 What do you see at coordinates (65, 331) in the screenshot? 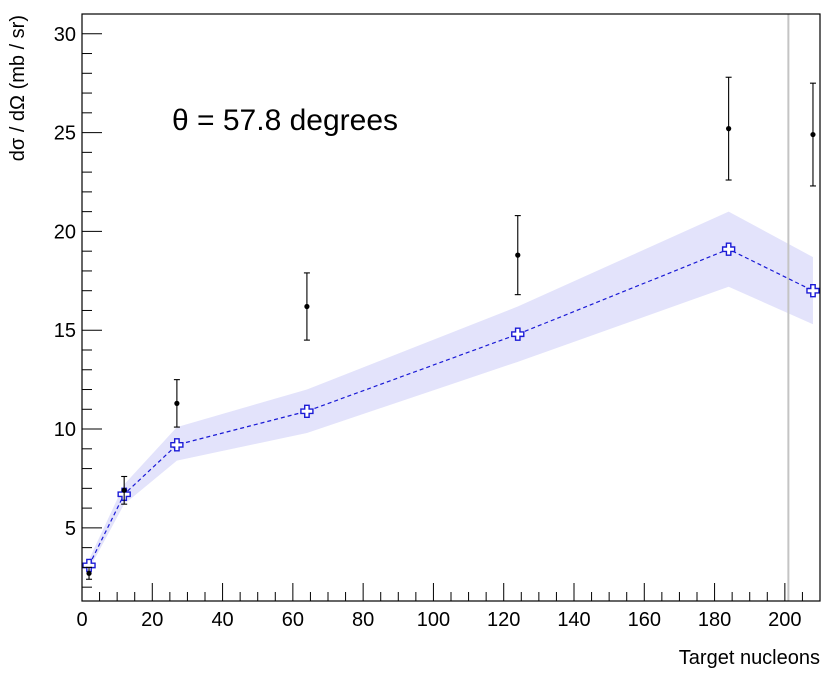
I see `y-tick-label: 15` at bounding box center [65, 331].